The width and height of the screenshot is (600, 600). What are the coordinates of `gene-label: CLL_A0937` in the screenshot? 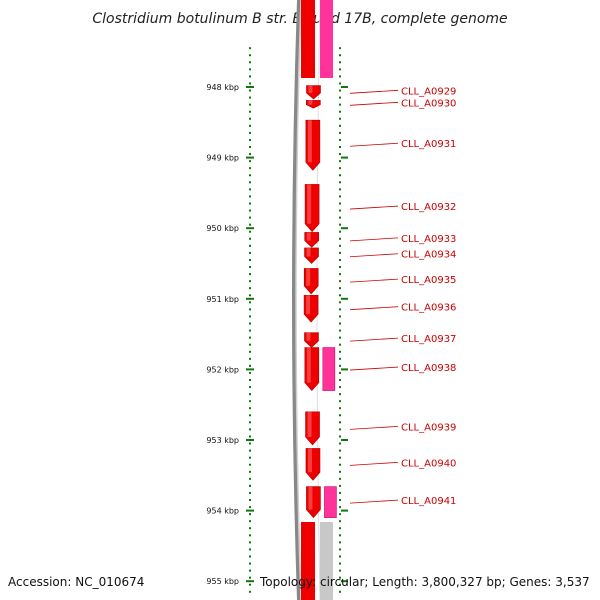 It's located at (428, 339).